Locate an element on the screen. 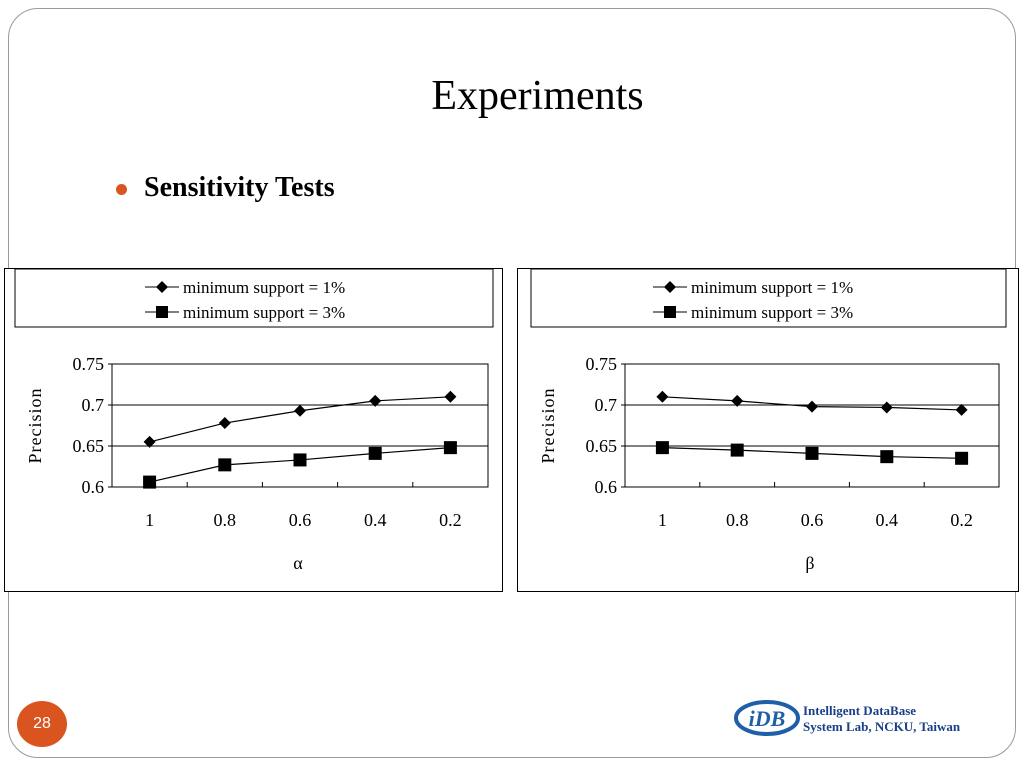  lab-name-line2: System Lab, NCKU, Taiwan is located at coordinates (882, 726).